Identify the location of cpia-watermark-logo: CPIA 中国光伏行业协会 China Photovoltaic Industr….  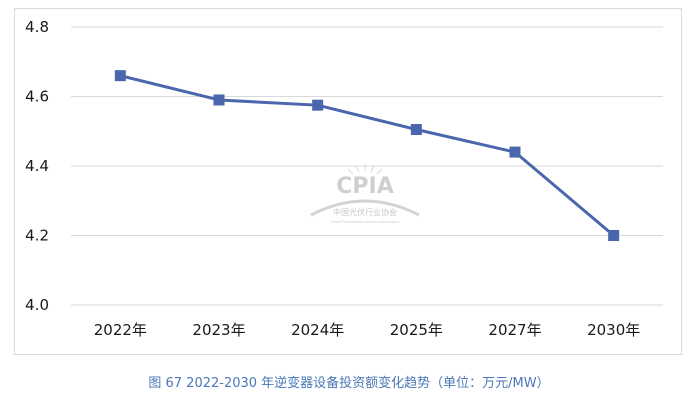
(365, 194).